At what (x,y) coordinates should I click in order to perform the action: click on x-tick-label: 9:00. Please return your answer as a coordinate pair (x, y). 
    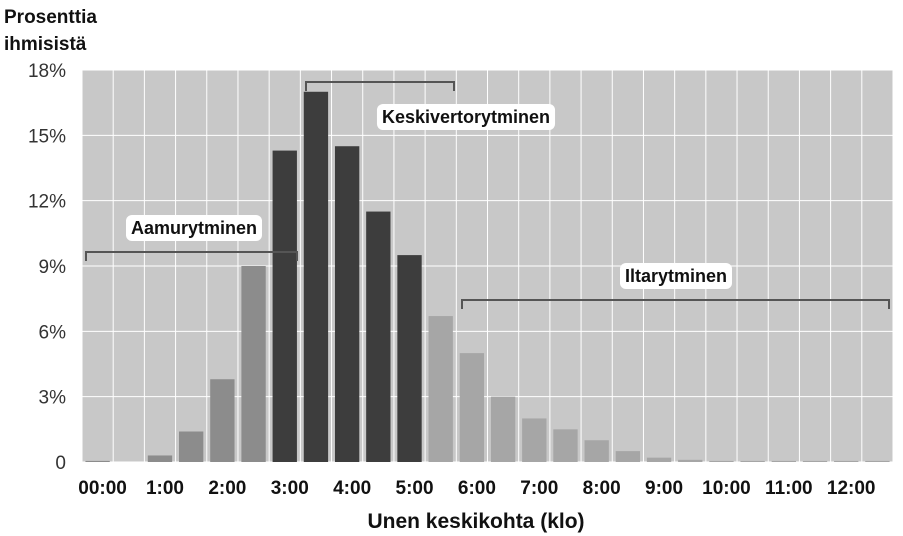
    Looking at the image, I should click on (664, 488).